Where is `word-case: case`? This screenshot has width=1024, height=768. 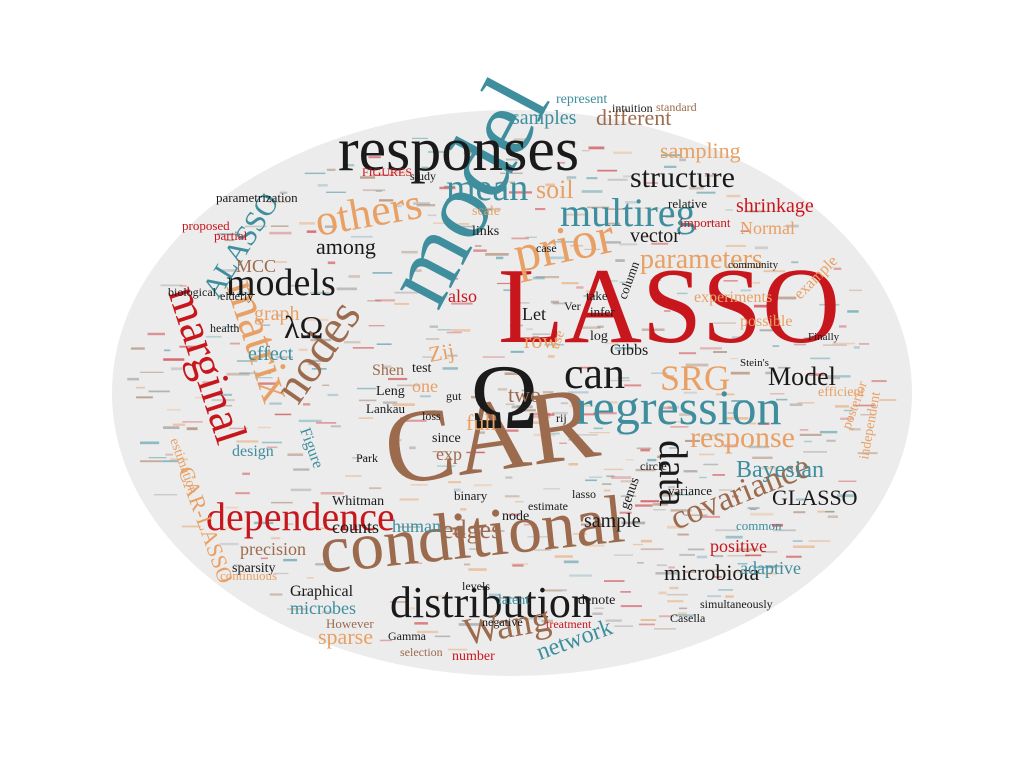
word-case: case is located at coordinates (546, 248).